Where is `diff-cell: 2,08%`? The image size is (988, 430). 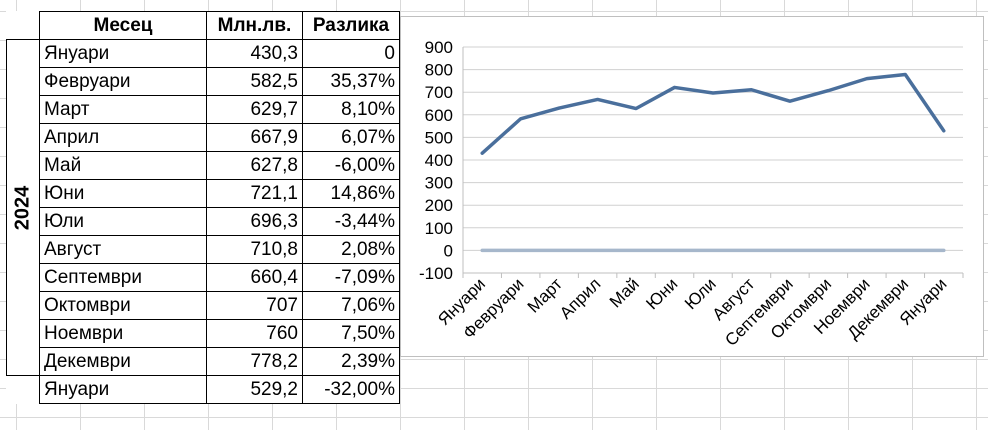
diff-cell: 2,08% is located at coordinates (351, 249).